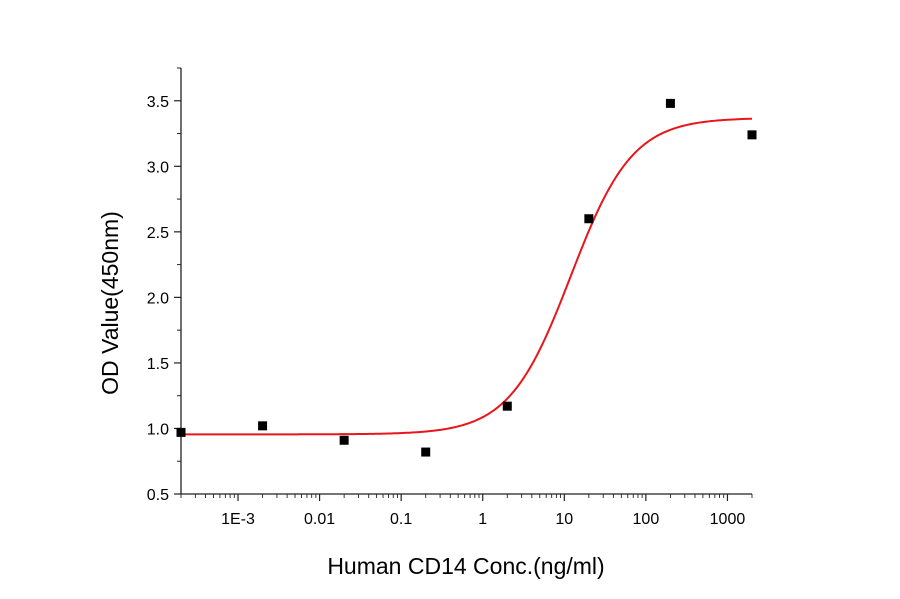  Describe the element at coordinates (158, 429) in the screenshot. I see `y-tick-label: 1.0` at that location.